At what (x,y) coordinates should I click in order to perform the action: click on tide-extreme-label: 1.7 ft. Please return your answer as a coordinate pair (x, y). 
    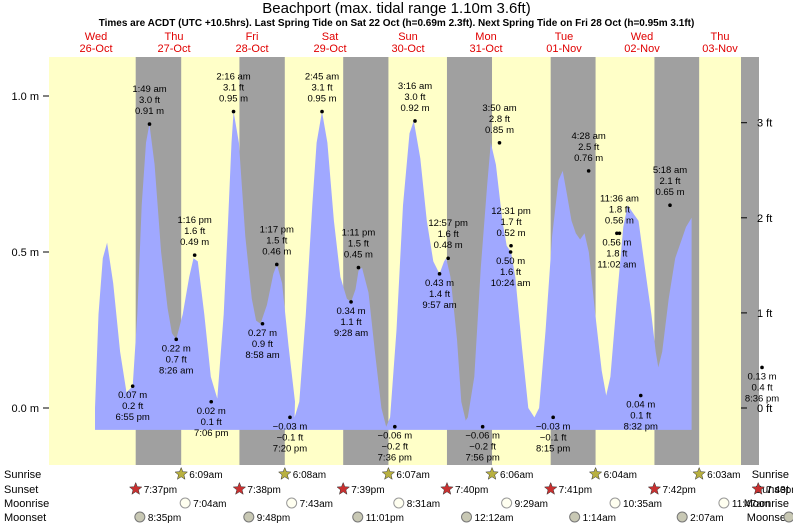
    Looking at the image, I should click on (510, 222).